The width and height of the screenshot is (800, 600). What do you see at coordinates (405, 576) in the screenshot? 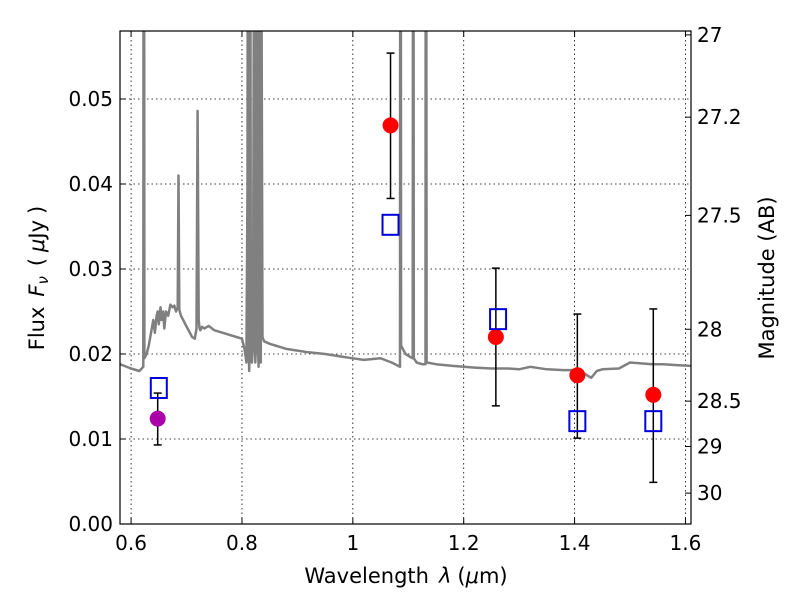
I see `x-axis-label: Wavelength λ (μm)` at bounding box center [405, 576].